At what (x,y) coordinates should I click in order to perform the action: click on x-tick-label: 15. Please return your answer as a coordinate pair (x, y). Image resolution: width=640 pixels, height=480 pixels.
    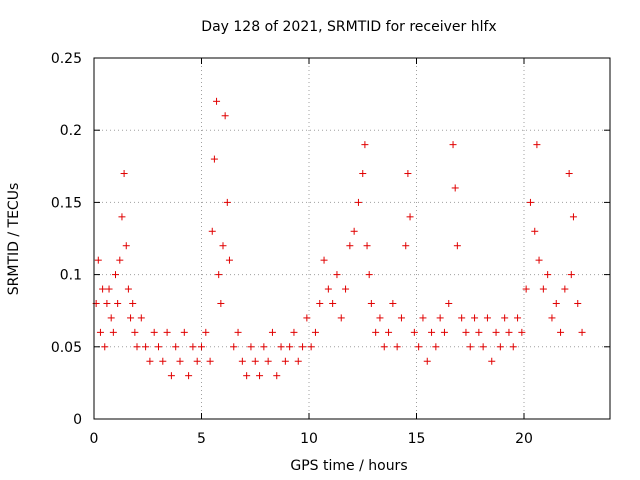
    Looking at the image, I should click on (417, 439).